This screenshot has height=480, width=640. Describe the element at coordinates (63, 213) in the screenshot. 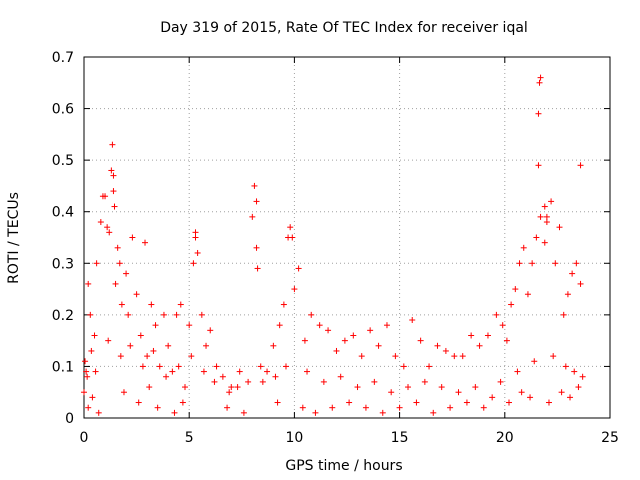

I see `y-tick-label: 0.4` at that location.